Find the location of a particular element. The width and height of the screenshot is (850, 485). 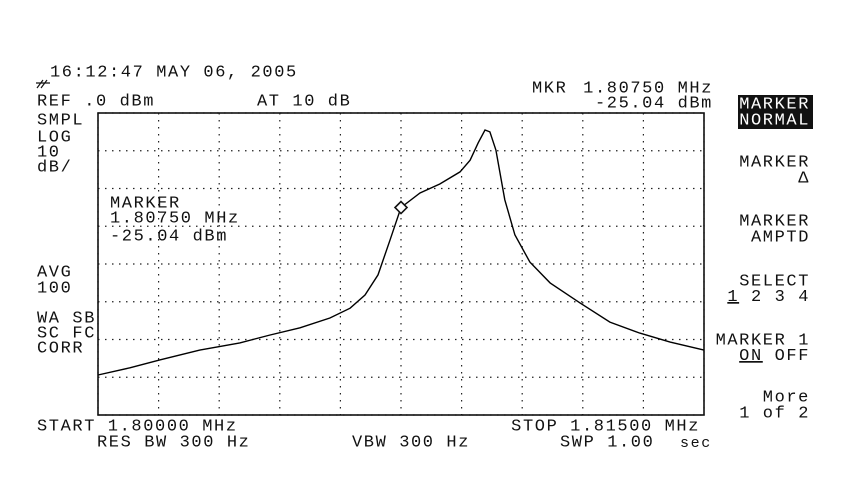

left-annotation: 10 is located at coordinates (49, 152).